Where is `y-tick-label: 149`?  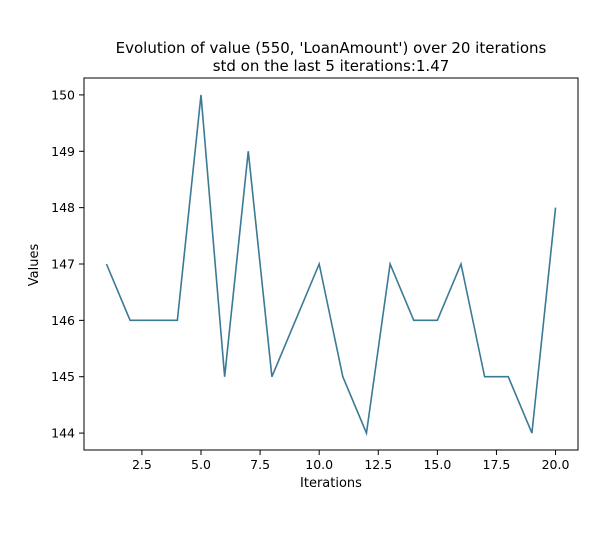
y-tick-label: 149 is located at coordinates (63, 151).